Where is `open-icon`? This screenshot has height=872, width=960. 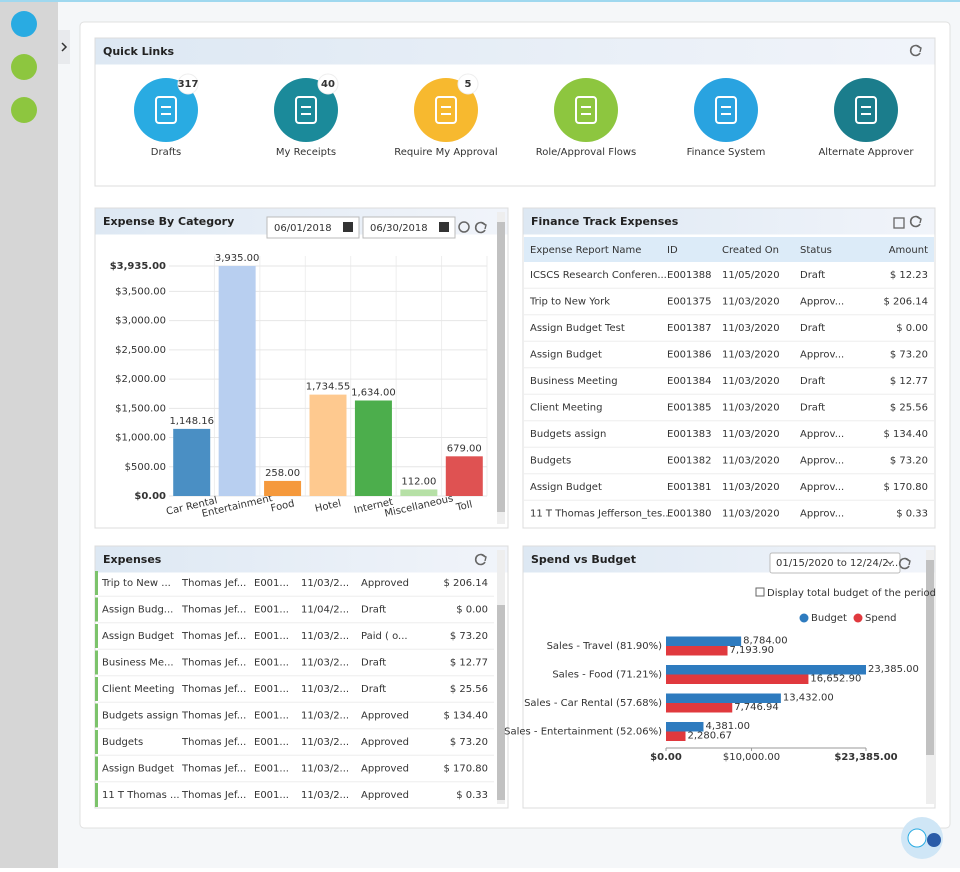
open-icon is located at coordinates (899, 223).